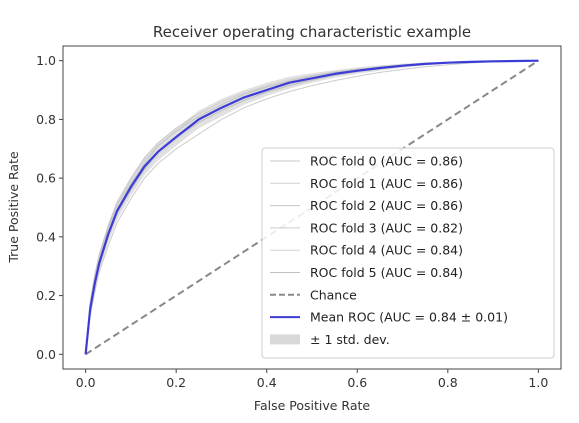 This screenshot has width=579, height=423. I want to click on x-tick-label: 0.0, so click(86, 382).